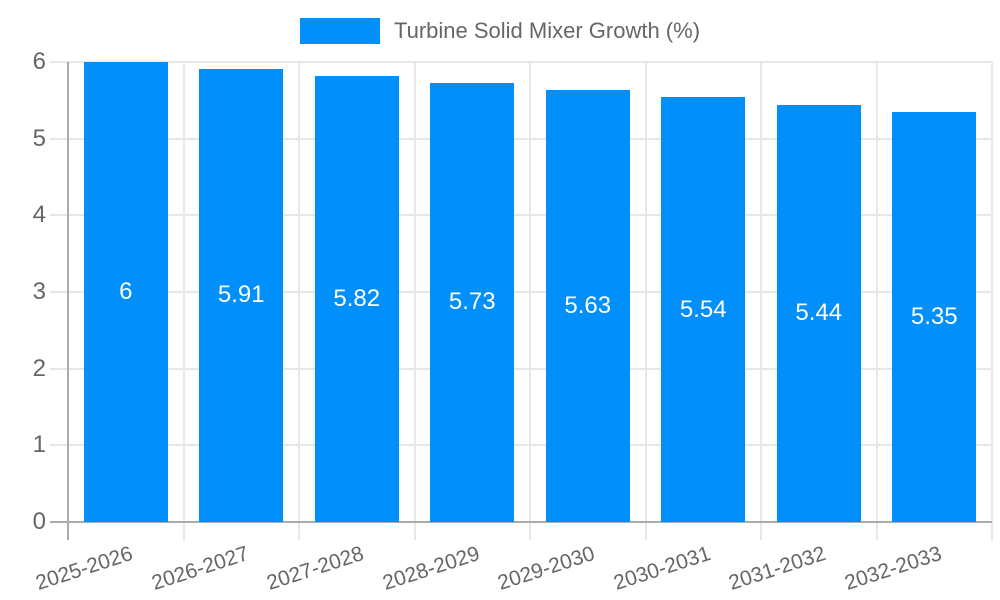 The image size is (1000, 600). What do you see at coordinates (39, 138) in the screenshot?
I see `y-tick-label: 5` at bounding box center [39, 138].